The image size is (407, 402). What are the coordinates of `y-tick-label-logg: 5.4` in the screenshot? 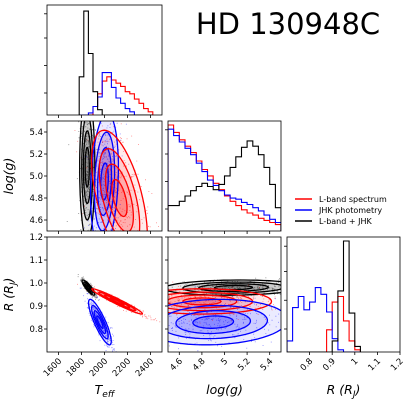 It's located at (36, 133).